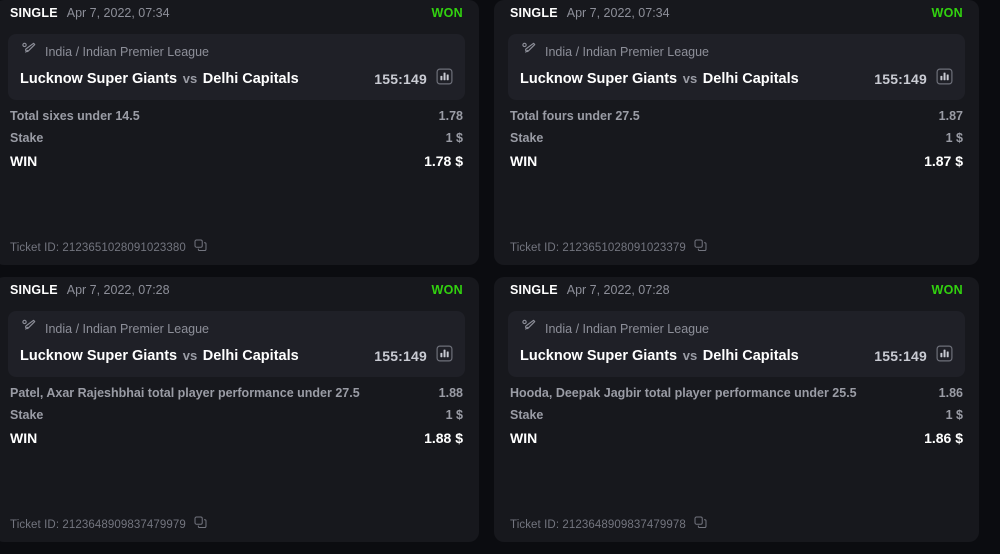  What do you see at coordinates (236, 166) in the screenshot?
I see `win-row: WIN 1.78 $` at bounding box center [236, 166].